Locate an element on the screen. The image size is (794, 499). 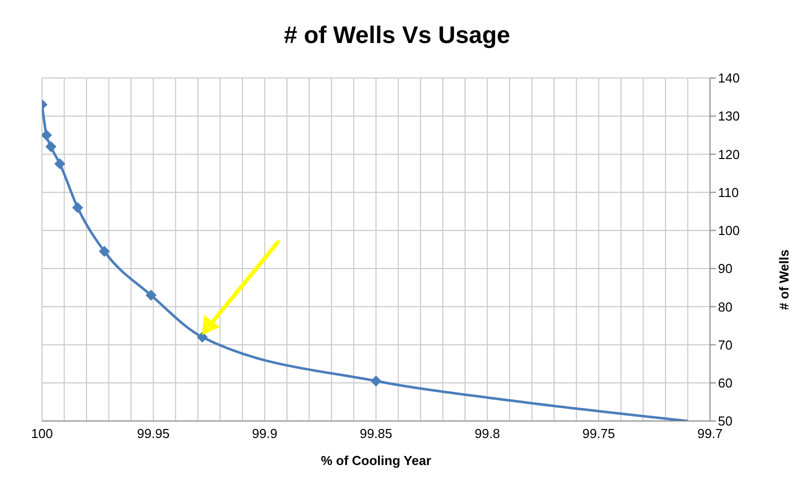
y-tick-label: 70 is located at coordinates (725, 344).